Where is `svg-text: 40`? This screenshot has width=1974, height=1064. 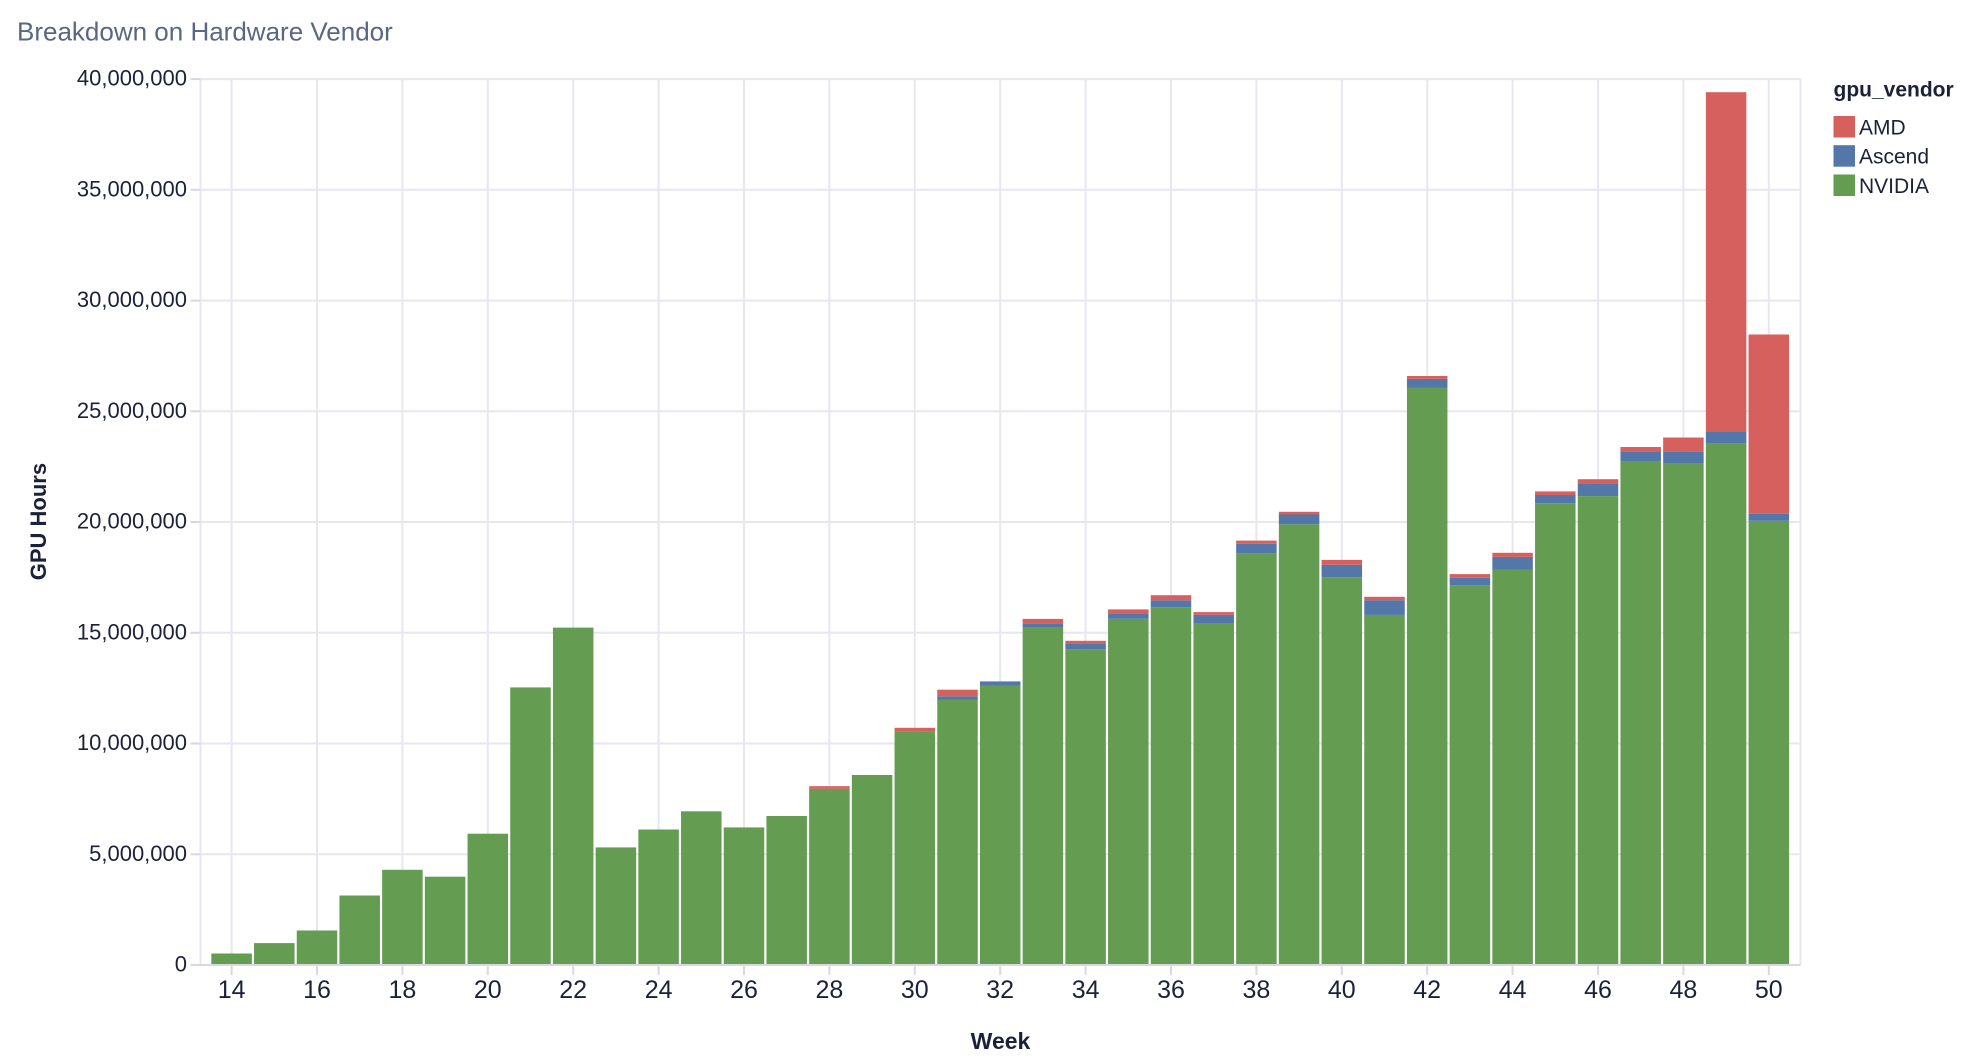
svg-text: 40 is located at coordinates (1342, 990).